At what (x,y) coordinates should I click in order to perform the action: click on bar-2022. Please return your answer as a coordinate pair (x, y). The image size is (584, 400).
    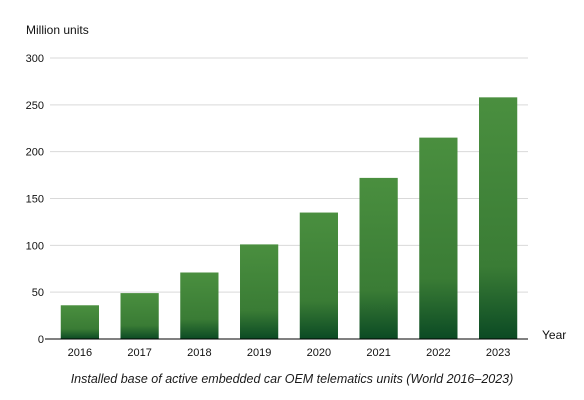
    Looking at the image, I should click on (438, 238).